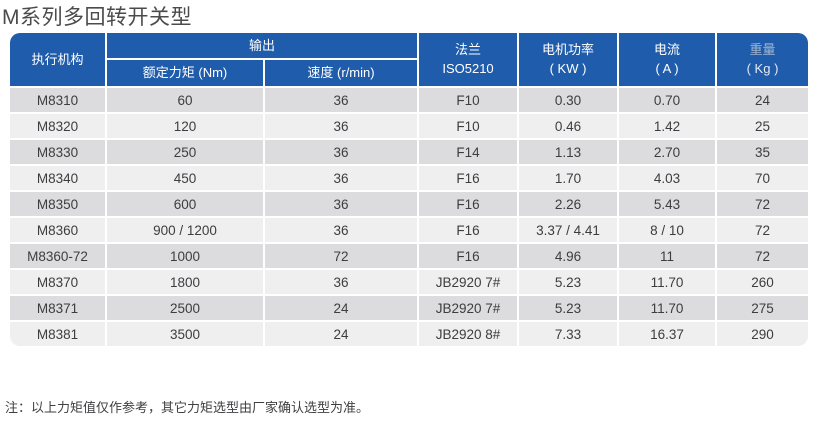 The height and width of the screenshot is (421, 821). Describe the element at coordinates (568, 178) in the screenshot. I see `cell-power: 1.70` at that location.